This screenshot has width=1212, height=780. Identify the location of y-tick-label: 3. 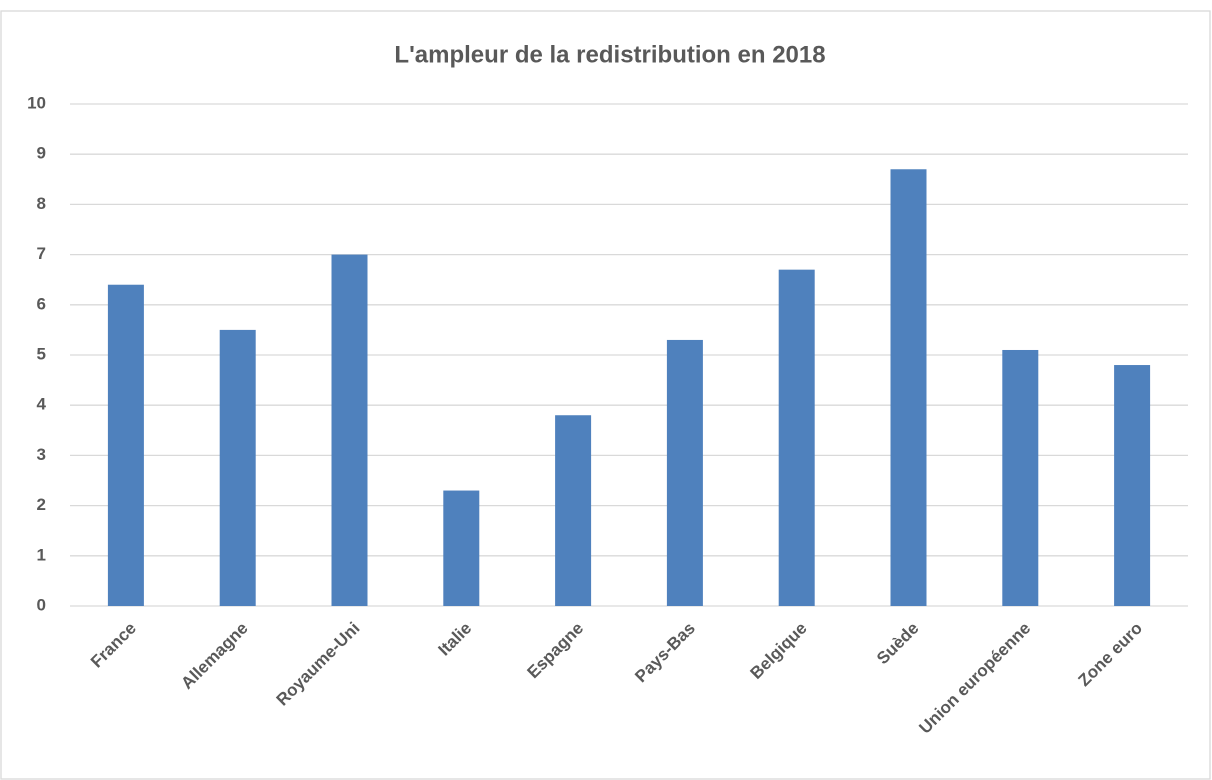
(41, 454).